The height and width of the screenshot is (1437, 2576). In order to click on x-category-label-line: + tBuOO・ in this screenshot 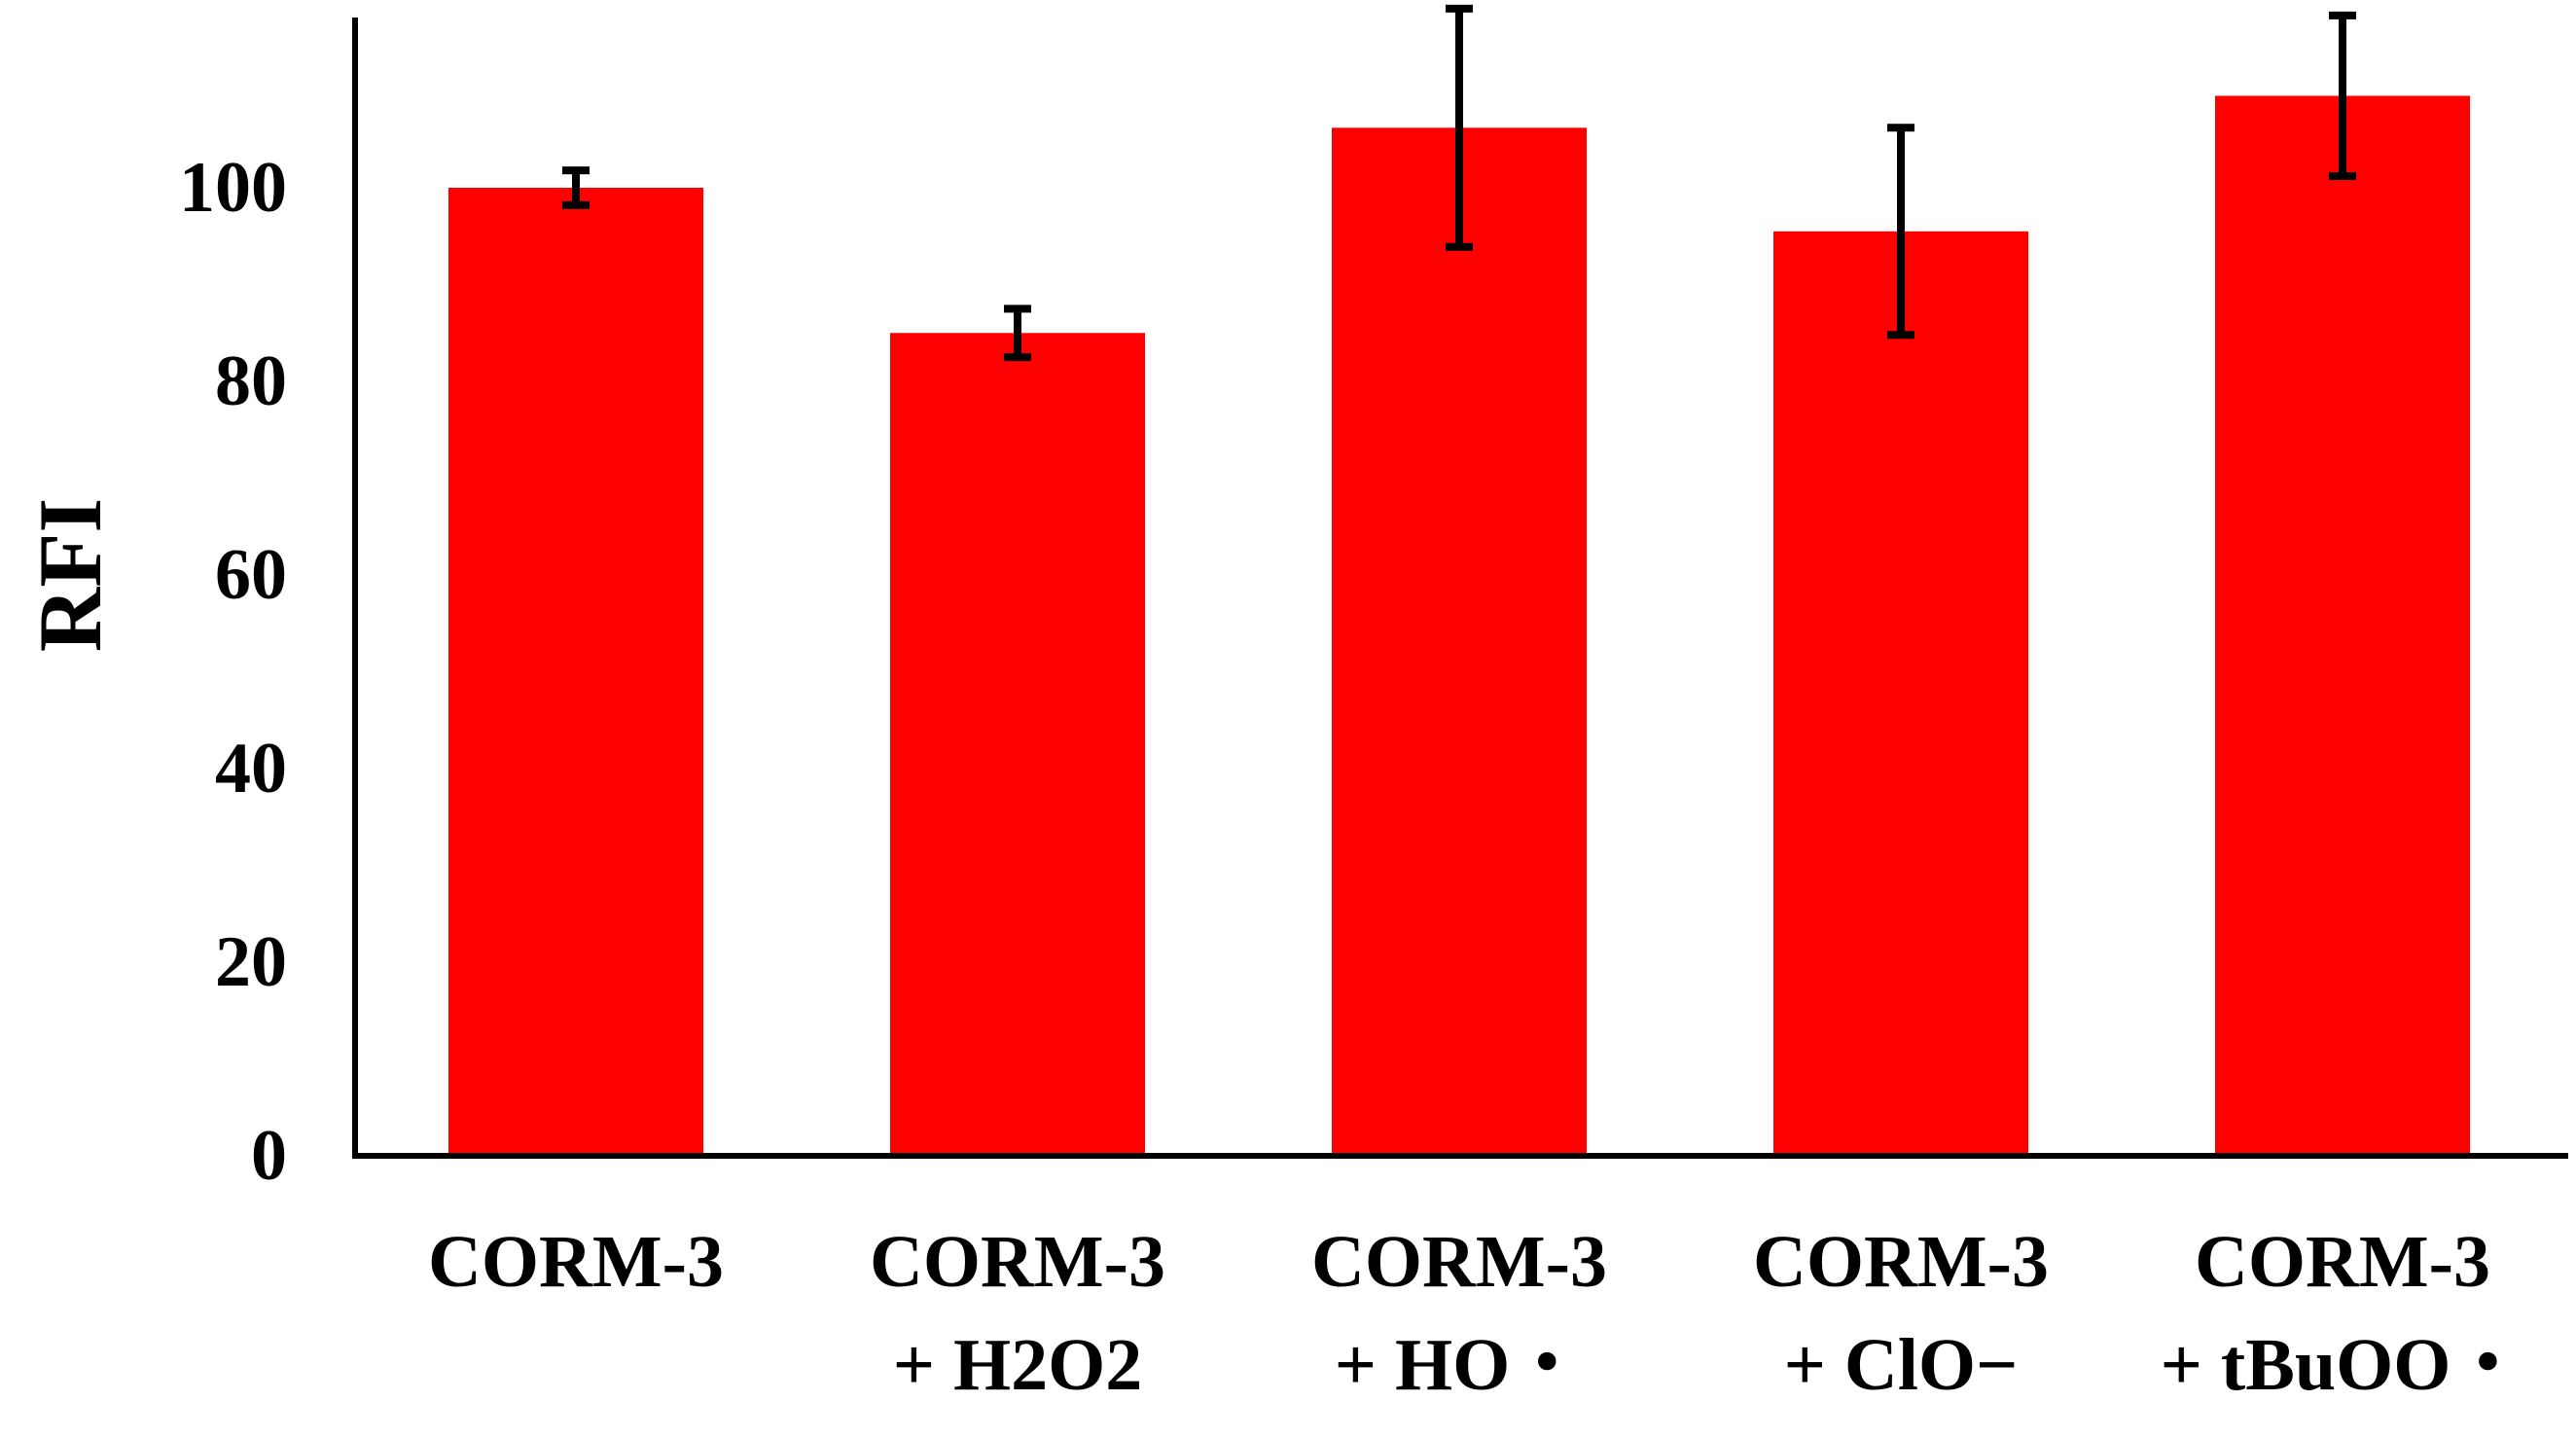, I will do `click(2343, 1365)`.